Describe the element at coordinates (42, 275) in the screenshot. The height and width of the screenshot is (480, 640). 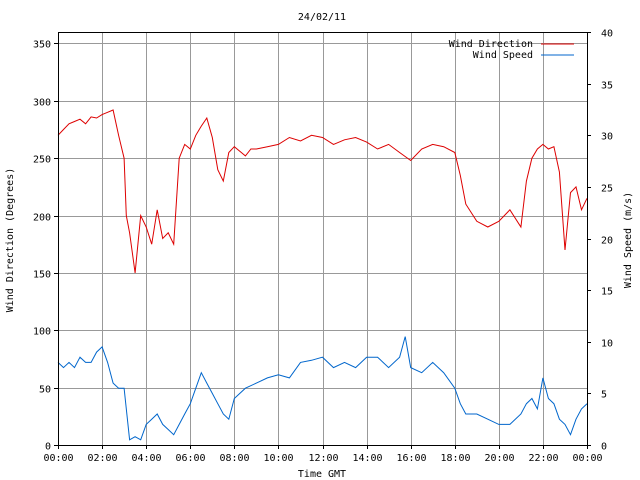
I see `y-tick-label-left: 150` at that location.